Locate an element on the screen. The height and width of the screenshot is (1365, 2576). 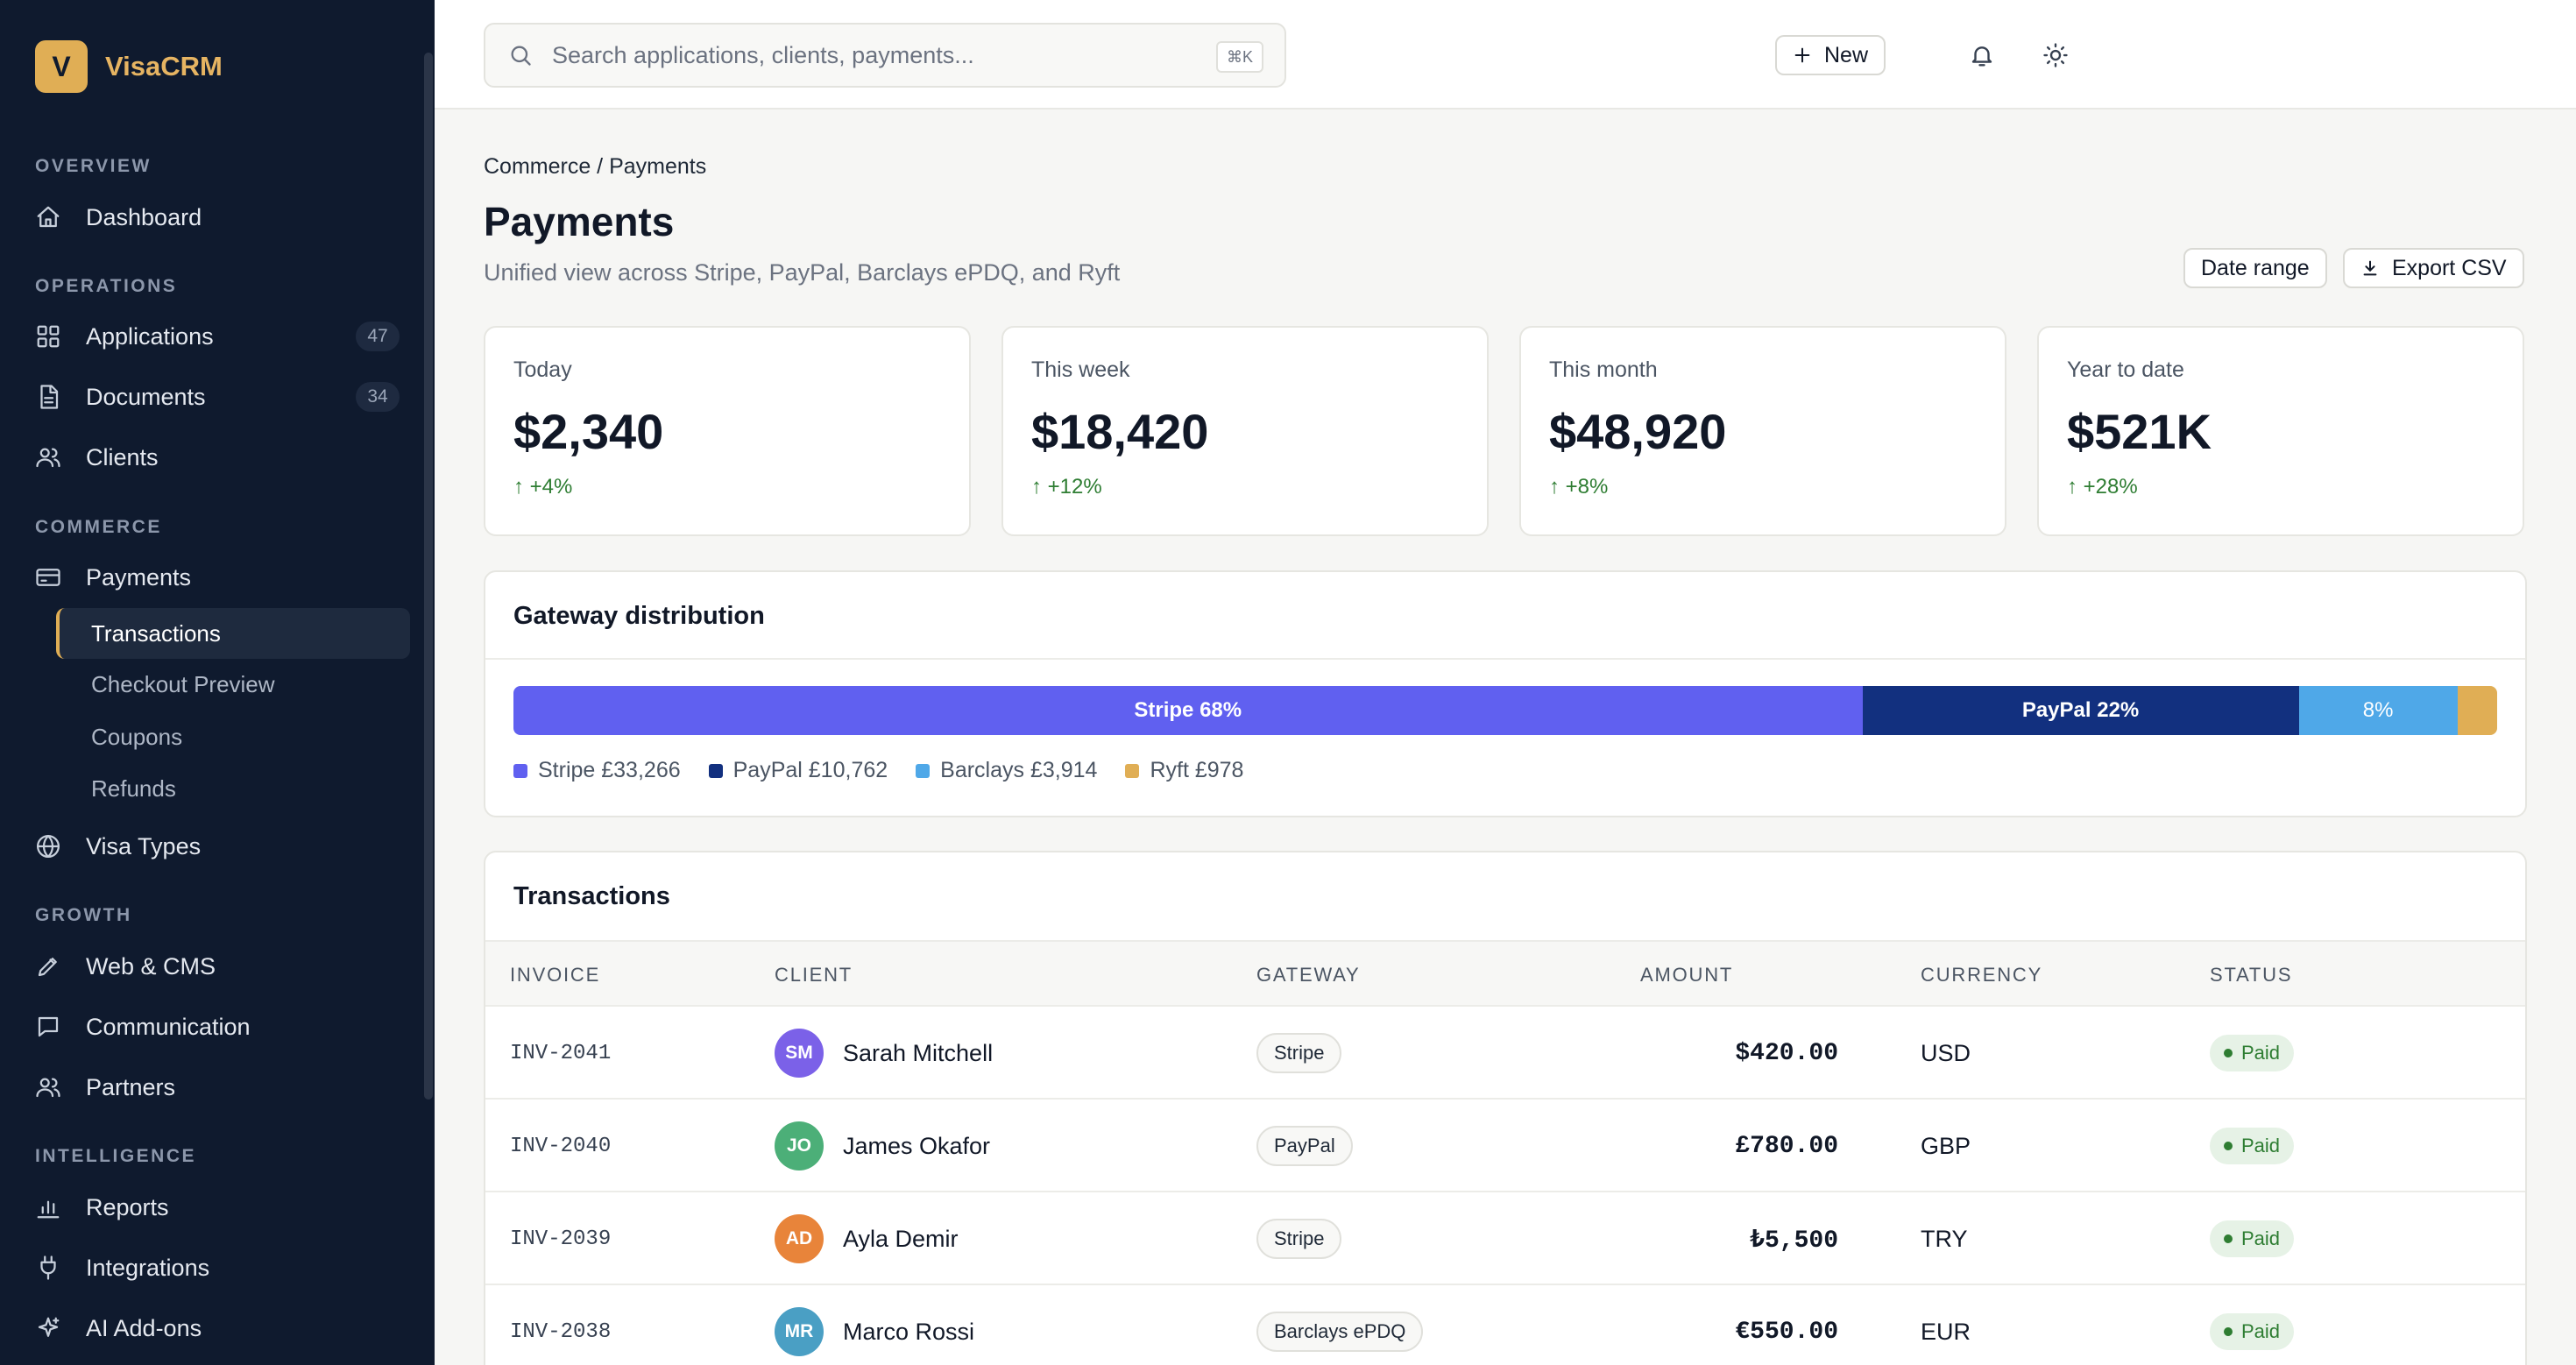
sidebar-scrollbar-thumb is located at coordinates (428, 576).